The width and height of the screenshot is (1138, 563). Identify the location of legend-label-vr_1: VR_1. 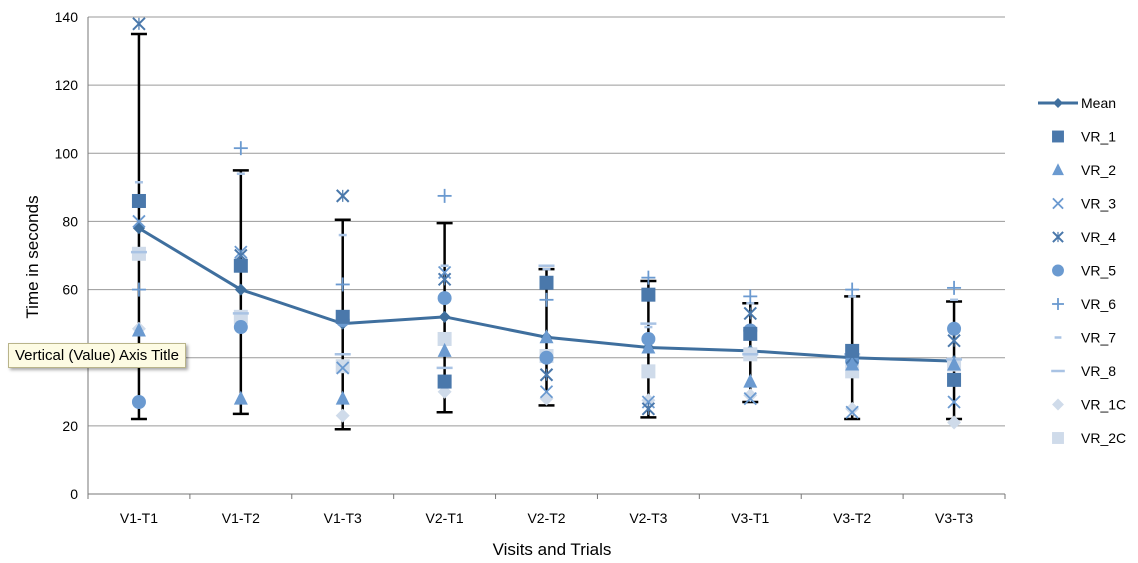
(1098, 137).